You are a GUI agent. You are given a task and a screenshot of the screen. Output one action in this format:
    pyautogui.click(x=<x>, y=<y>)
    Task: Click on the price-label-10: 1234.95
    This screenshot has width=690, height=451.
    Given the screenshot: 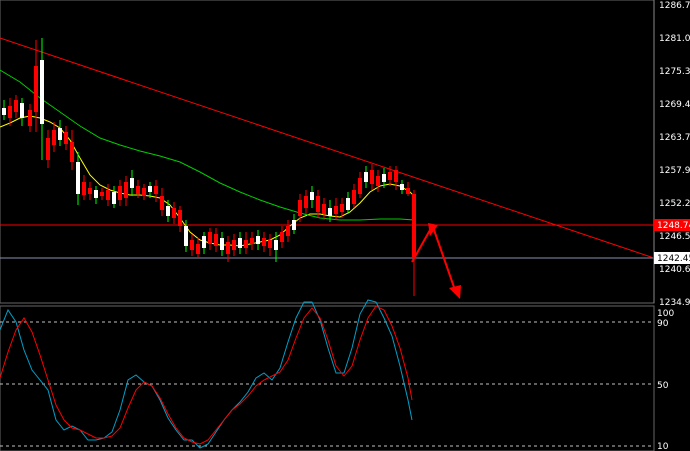 What is the action you would take?
    pyautogui.click(x=674, y=303)
    